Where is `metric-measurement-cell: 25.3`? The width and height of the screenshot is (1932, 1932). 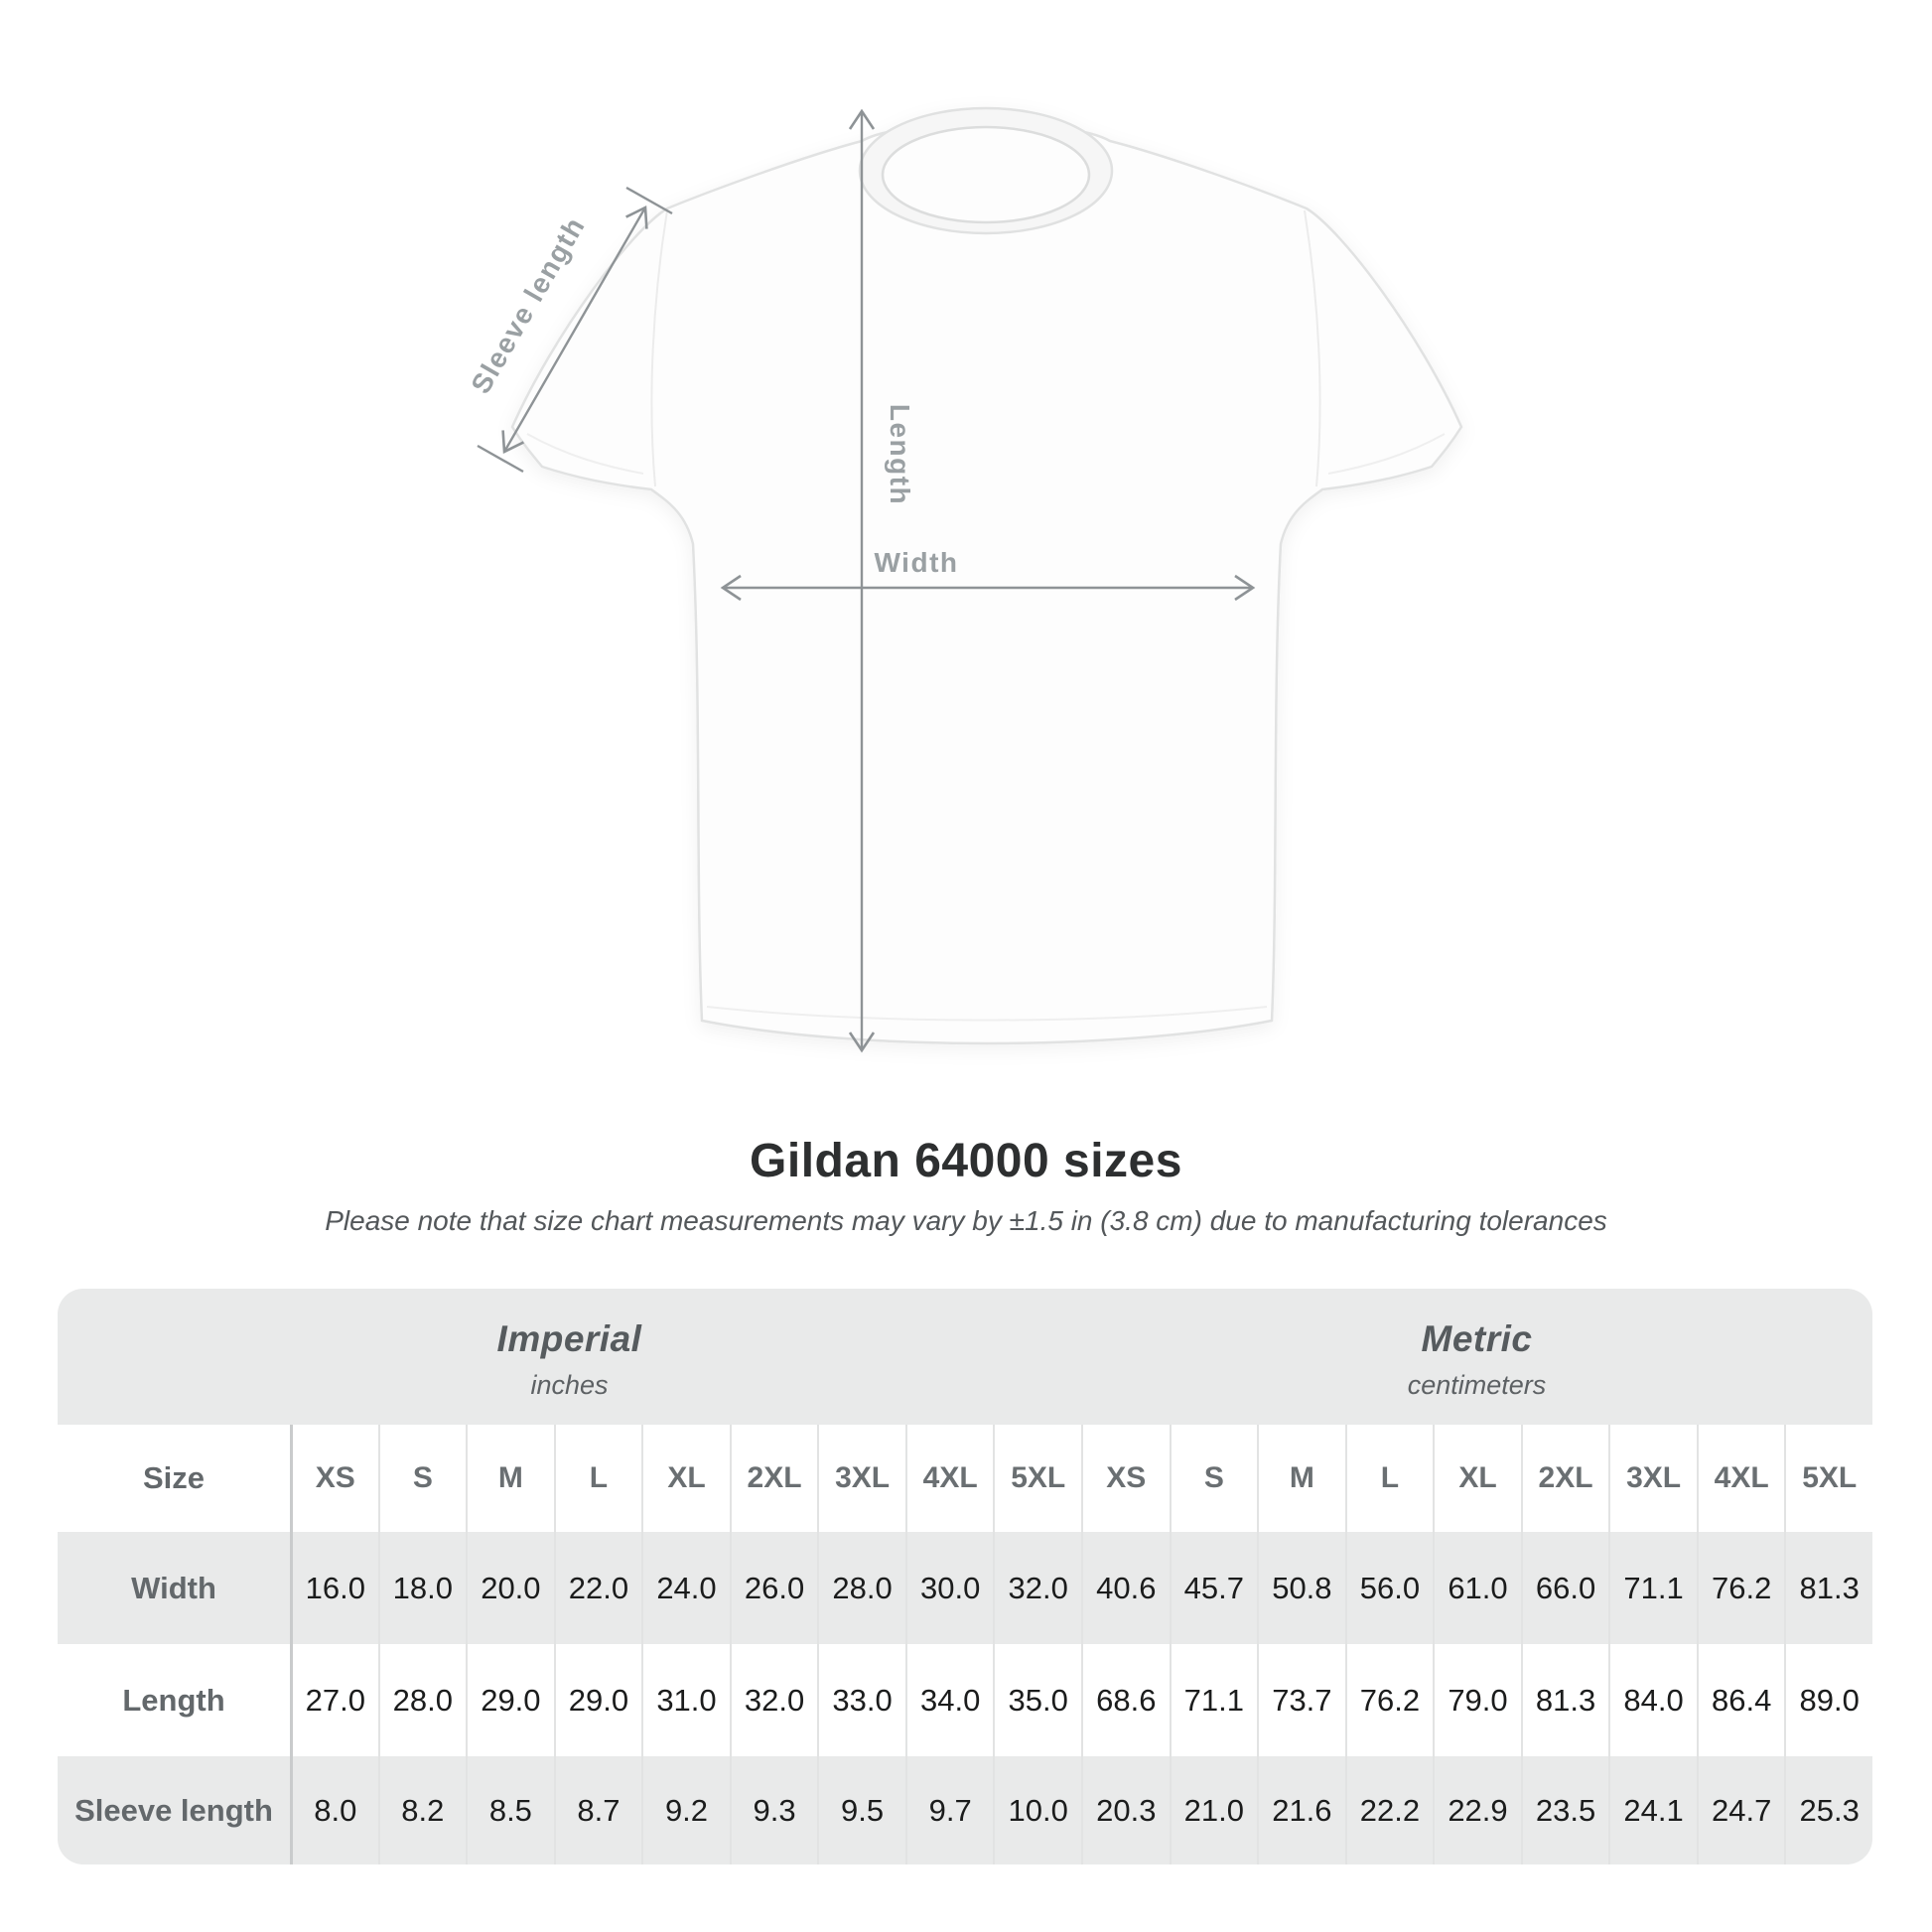
metric-measurement-cell: 25.3 is located at coordinates (1828, 1810).